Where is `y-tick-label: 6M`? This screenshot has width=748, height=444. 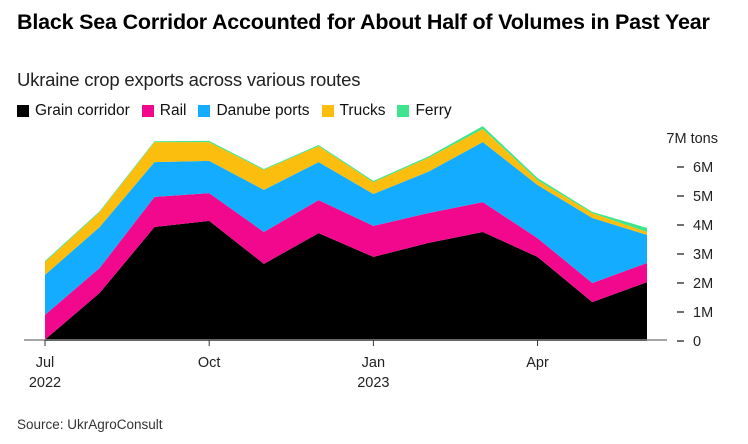 y-tick-label: 6M is located at coordinates (703, 168).